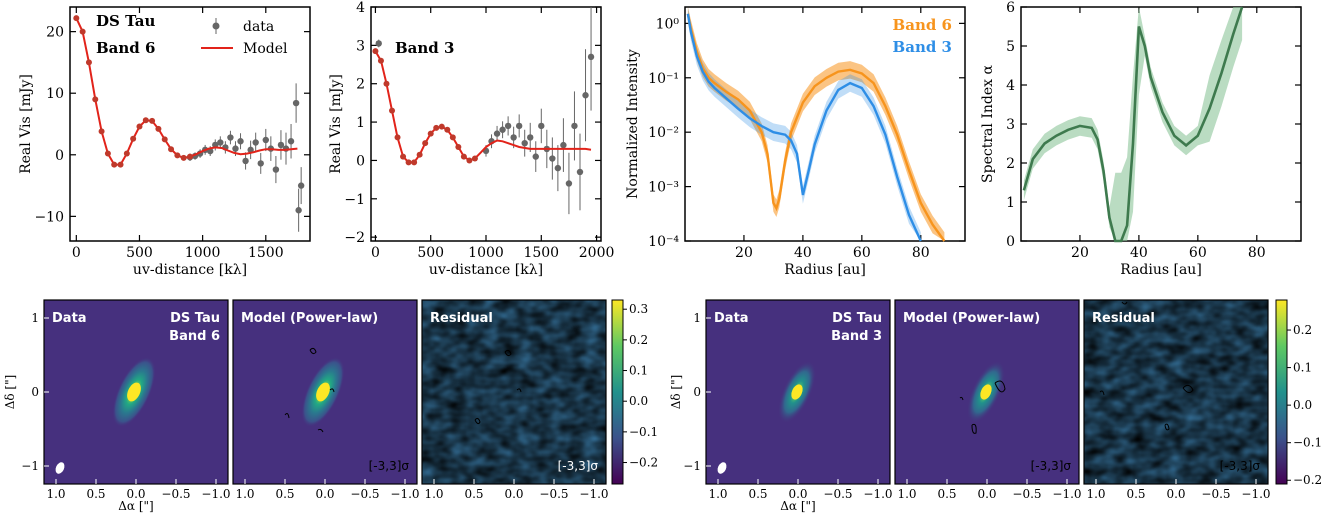 The width and height of the screenshot is (1332, 514). Describe the element at coordinates (578, 466) in the screenshot. I see `panel-note: [-3,3]σ` at that location.